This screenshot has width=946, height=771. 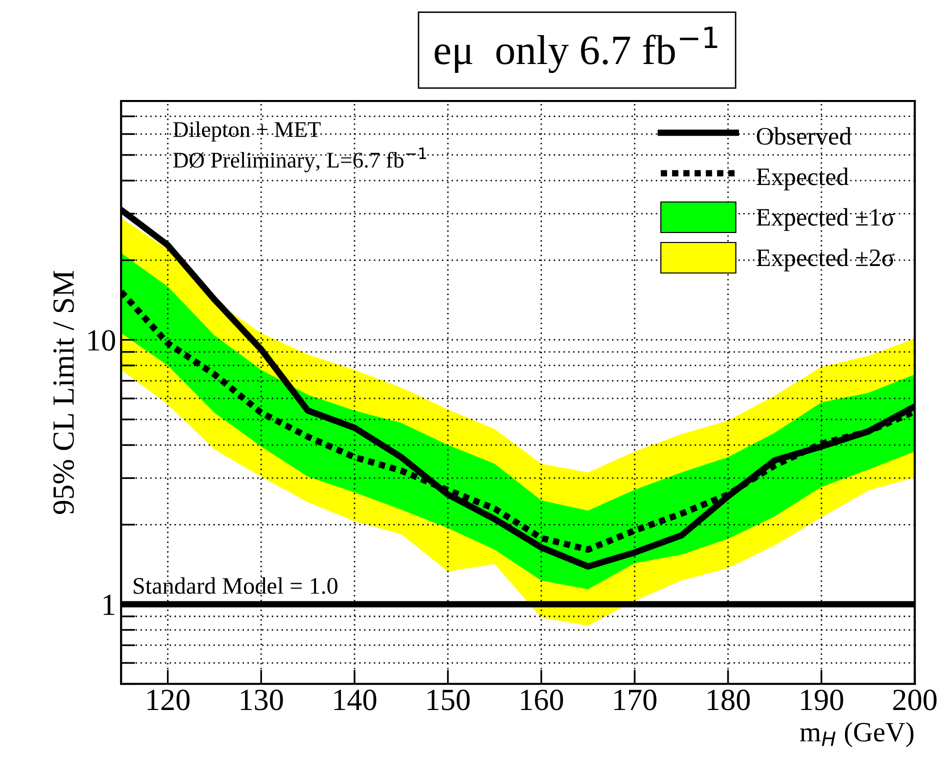 What do you see at coordinates (802, 179) in the screenshot?
I see `legend-label: Expected` at bounding box center [802, 179].